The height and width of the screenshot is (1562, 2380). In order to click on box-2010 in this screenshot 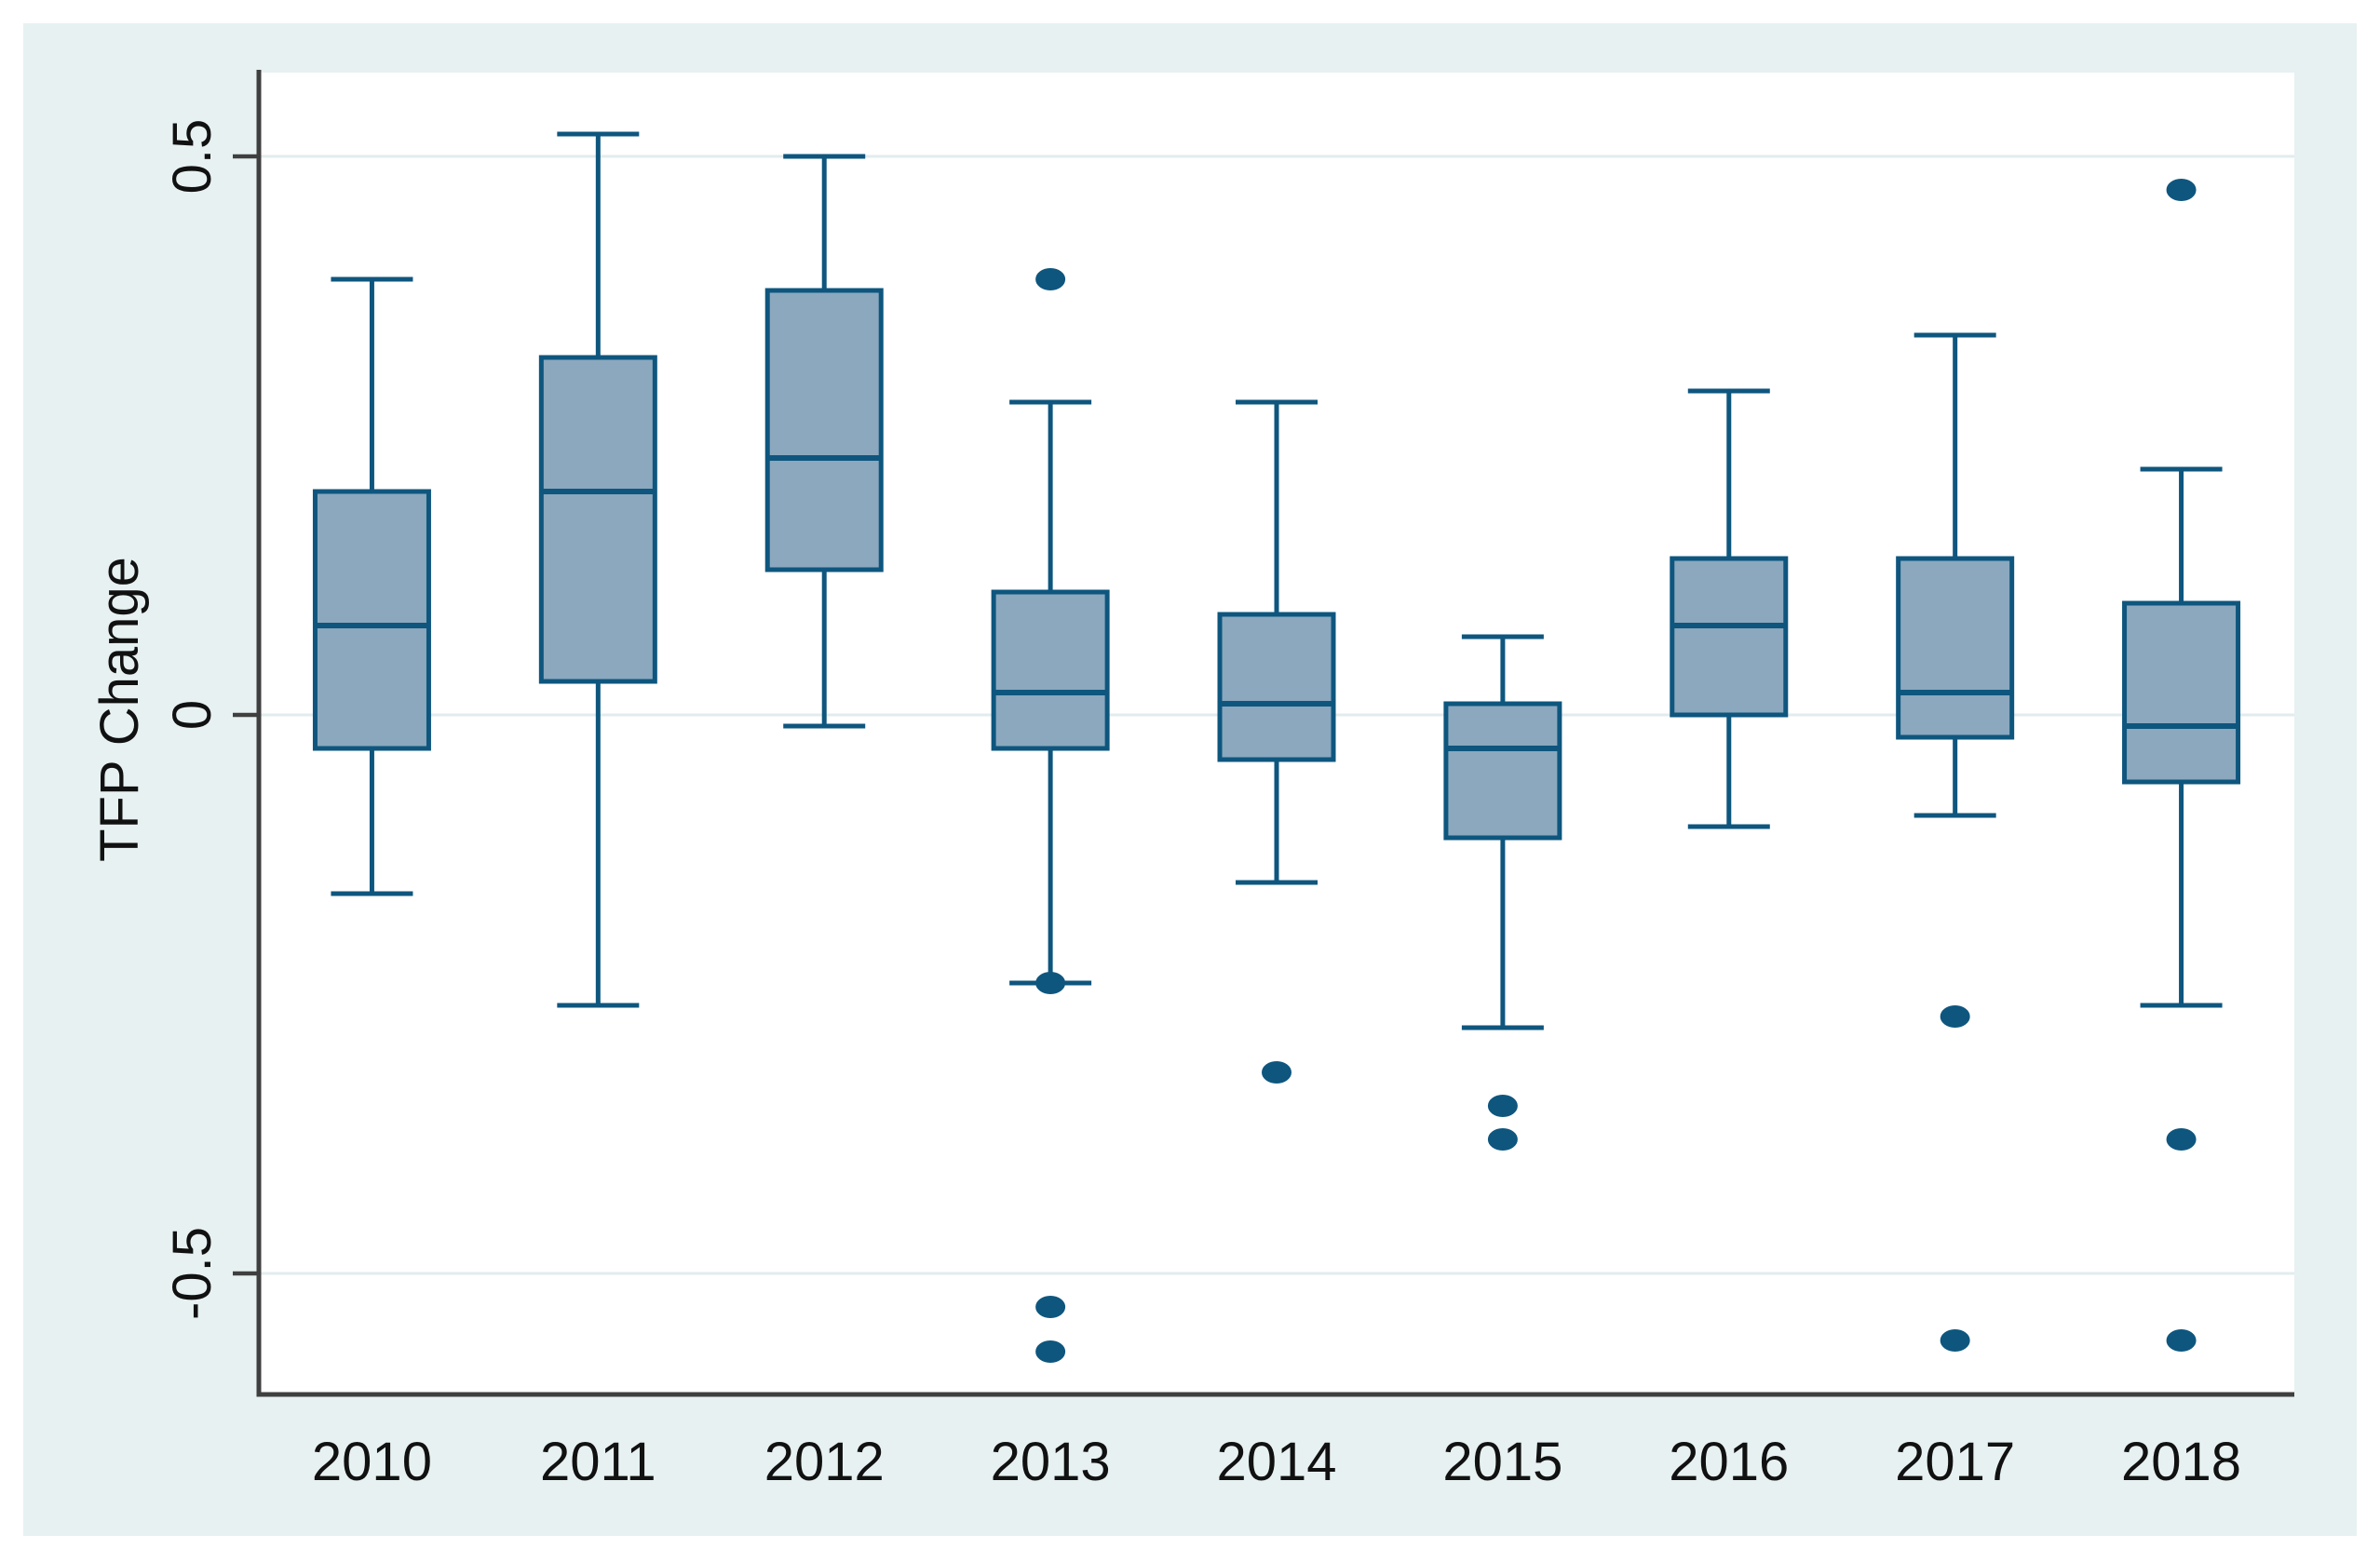, I will do `click(371, 586)`.